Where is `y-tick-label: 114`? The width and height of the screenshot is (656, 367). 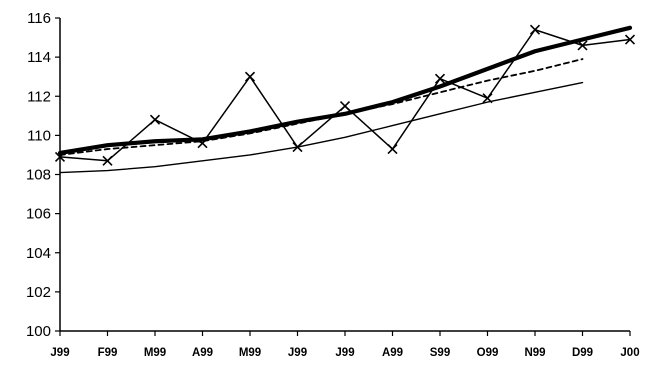 y-tick-label: 114 is located at coordinates (39, 57).